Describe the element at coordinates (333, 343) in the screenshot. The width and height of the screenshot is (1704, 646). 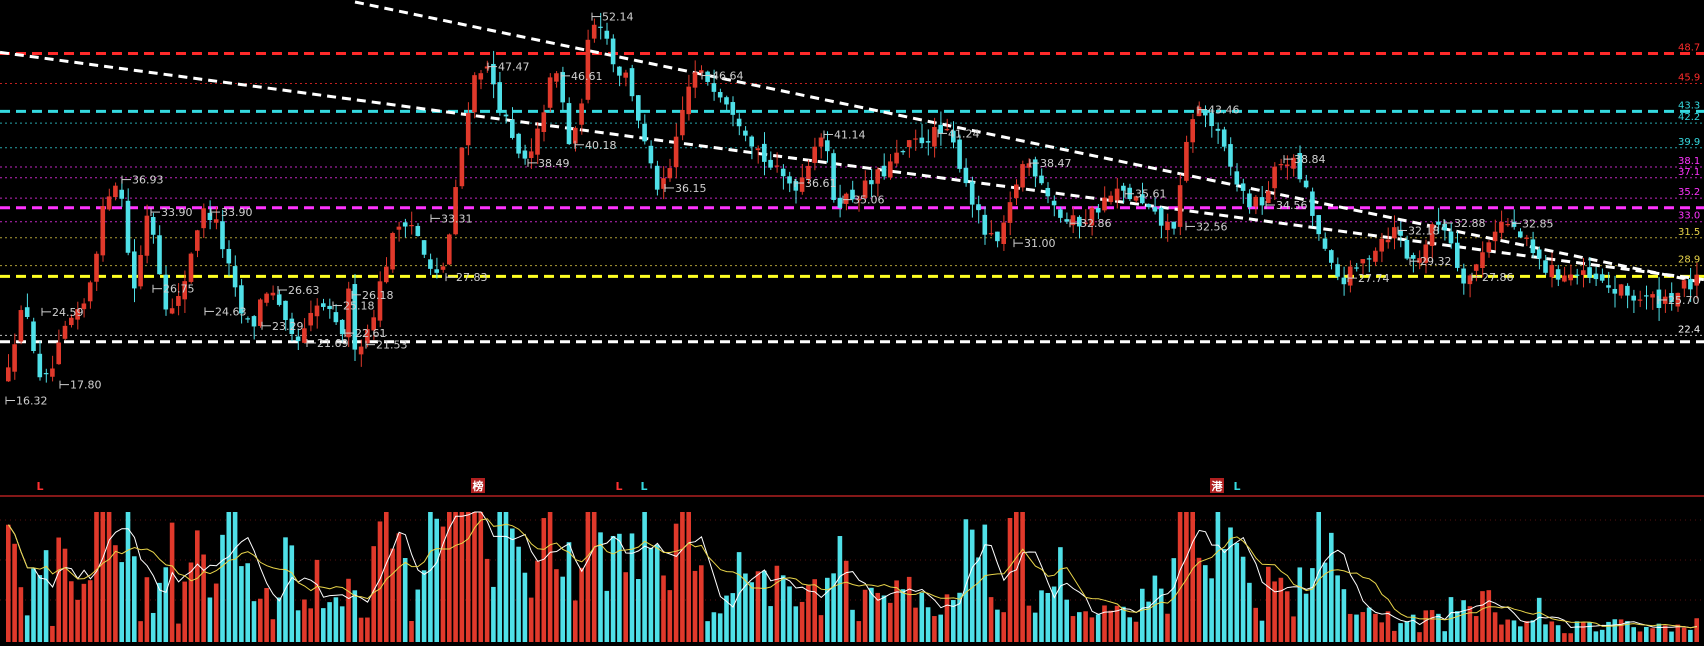
I see `annotation-label: 21.69` at that location.